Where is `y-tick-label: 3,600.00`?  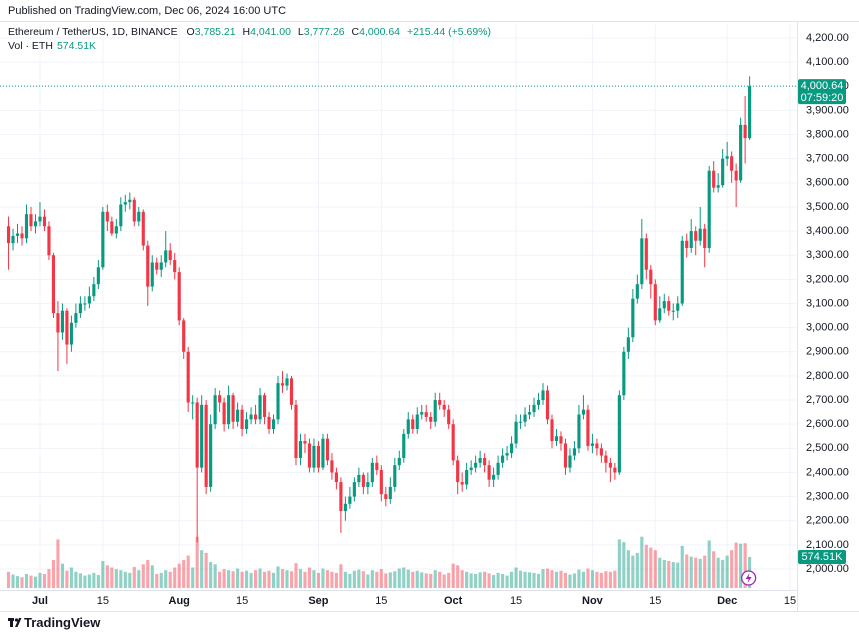 y-tick-label: 3,600.00 is located at coordinates (827, 183).